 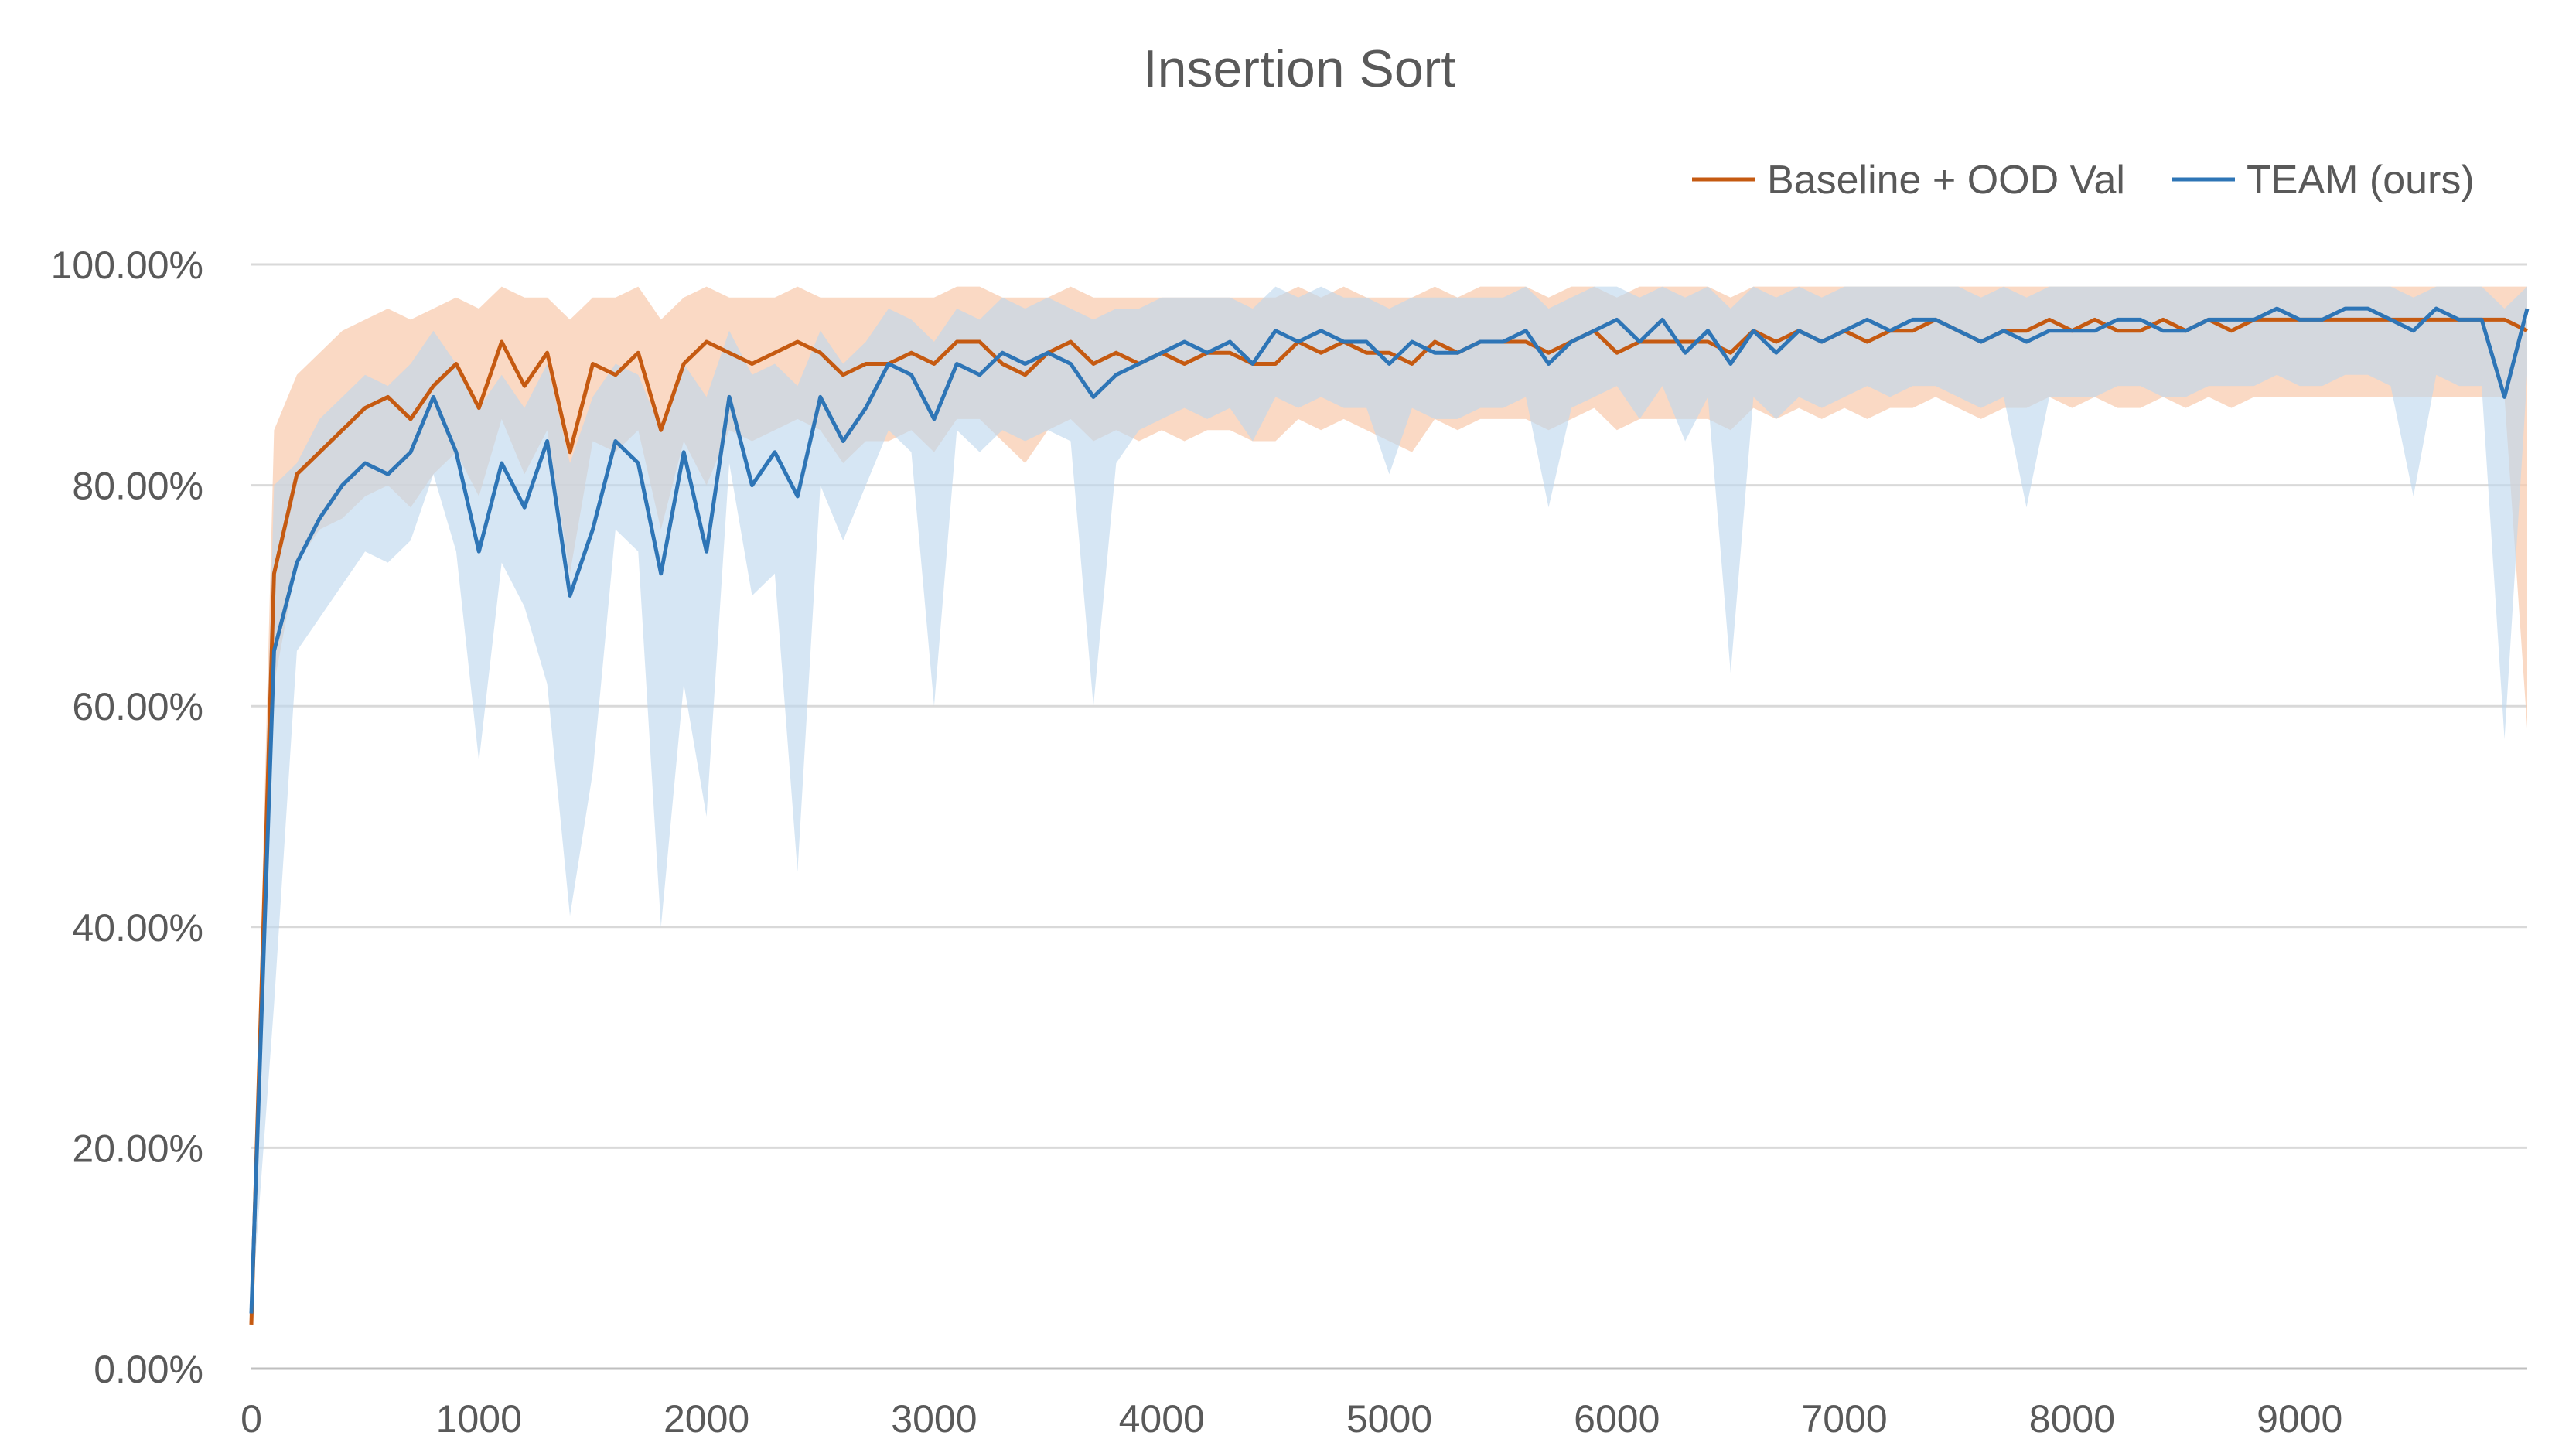 What do you see at coordinates (1946, 181) in the screenshot?
I see `legend-label-baseline: Baseline + OOD Val` at bounding box center [1946, 181].